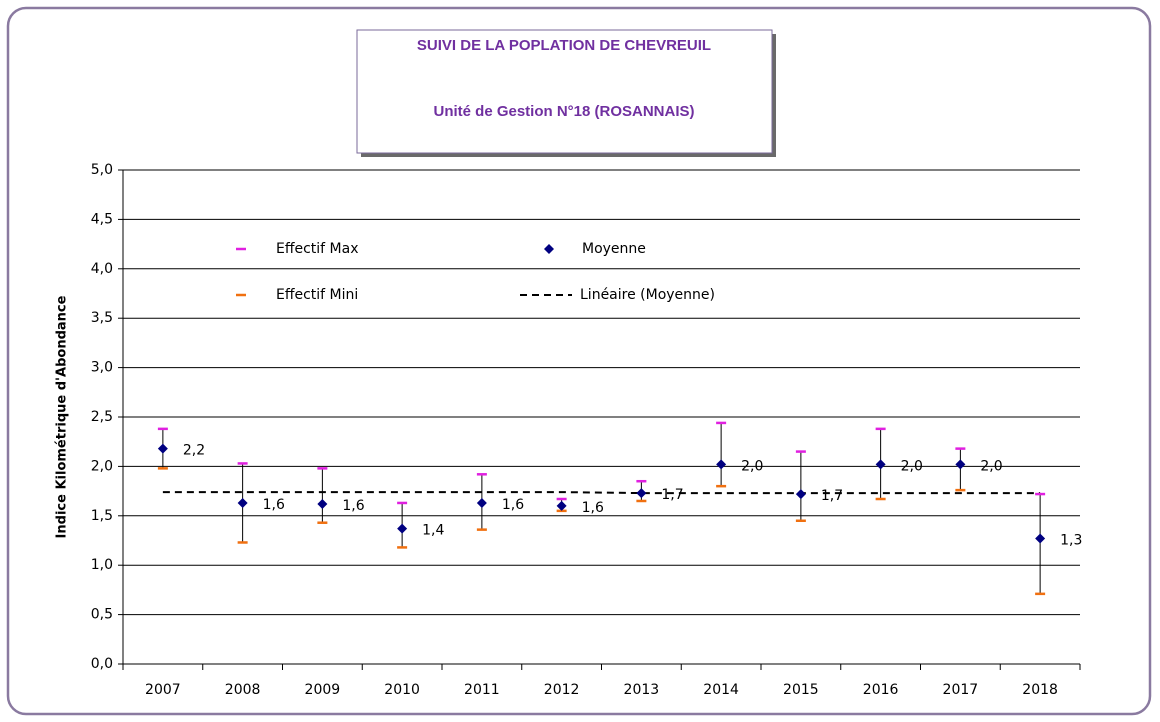 The height and width of the screenshot is (722, 1160). Describe the element at coordinates (647, 295) in the screenshot. I see `legend-label: Linéaire (Moyenne)` at that location.